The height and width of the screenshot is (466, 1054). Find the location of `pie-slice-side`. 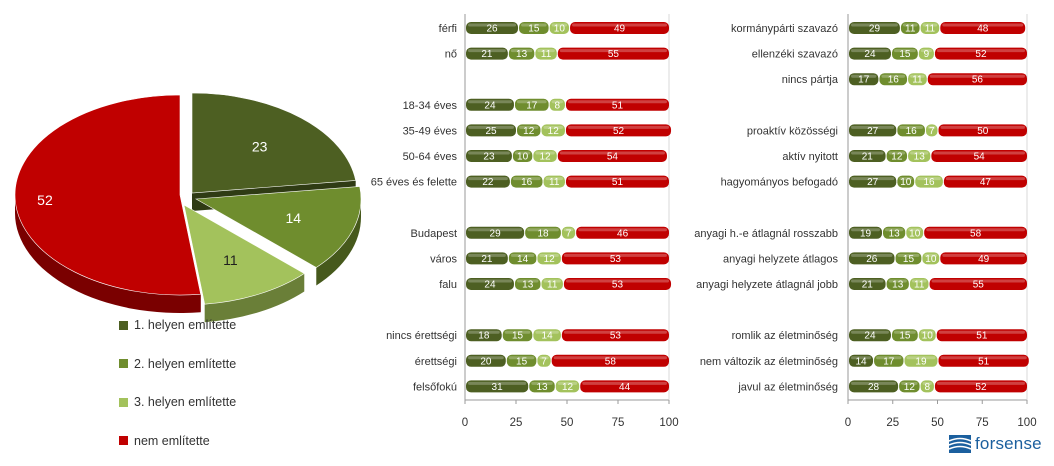

pie-slice-side is located at coordinates (254, 298).